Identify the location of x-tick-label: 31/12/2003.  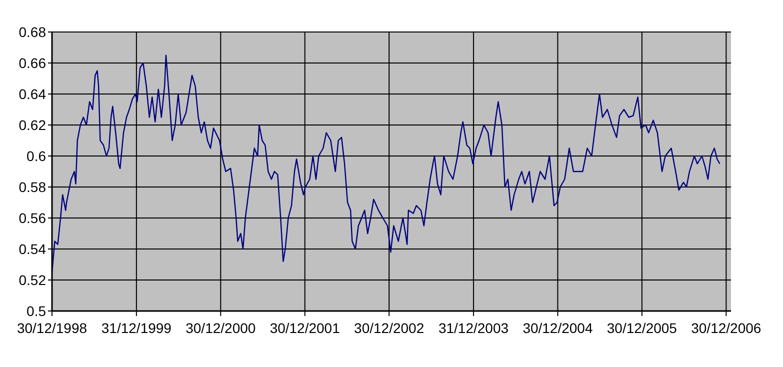
(473, 328).